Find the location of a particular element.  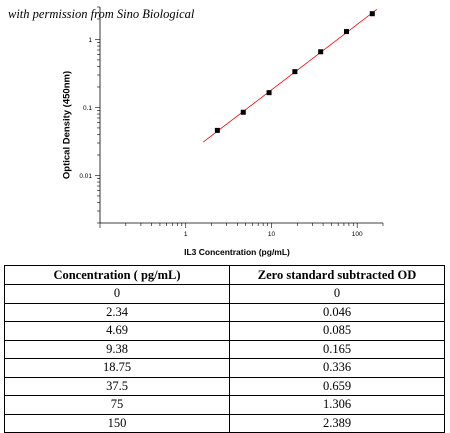

y-tick-label: 0.01 is located at coordinates (85, 176).